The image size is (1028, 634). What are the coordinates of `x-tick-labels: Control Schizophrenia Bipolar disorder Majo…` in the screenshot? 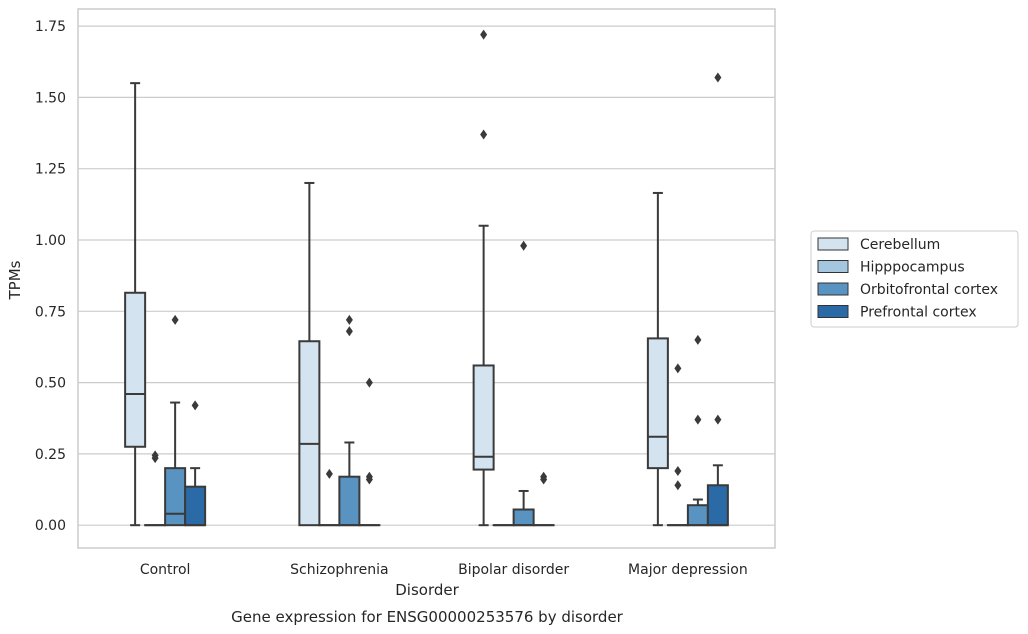 It's located at (444, 570).